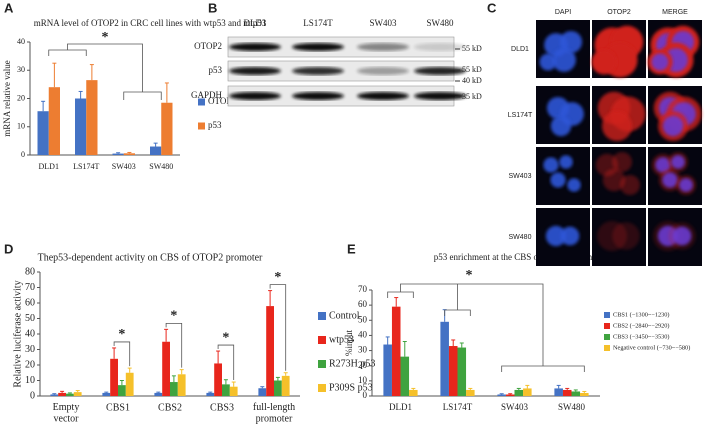  Describe the element at coordinates (349, 343) in the screenshot. I see `y-axis-label: %input` at that location.